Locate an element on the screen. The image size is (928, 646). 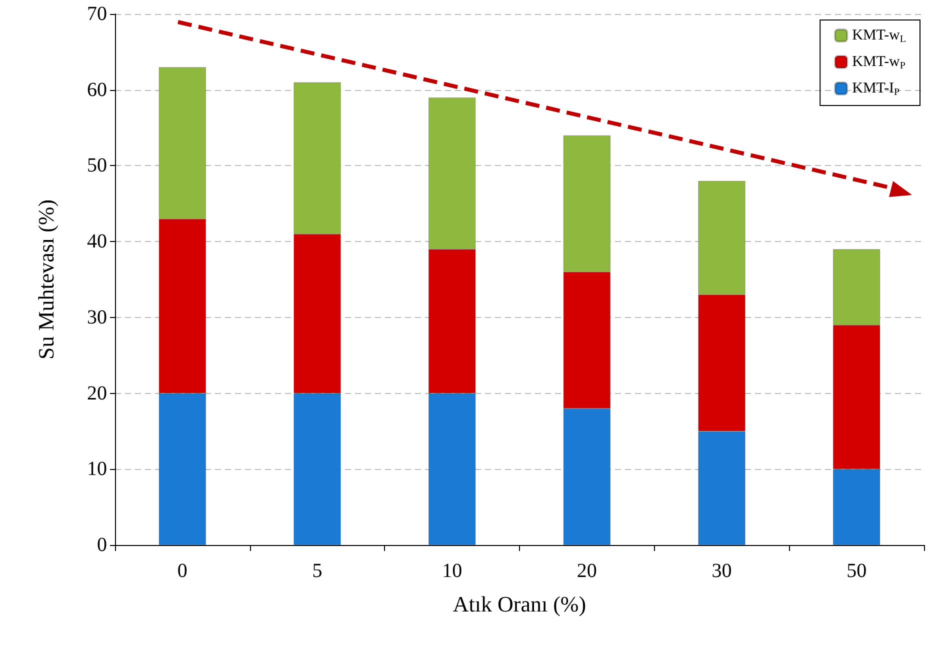
y-axis-title: Su Muhtevası (%) is located at coordinates (46, 279).